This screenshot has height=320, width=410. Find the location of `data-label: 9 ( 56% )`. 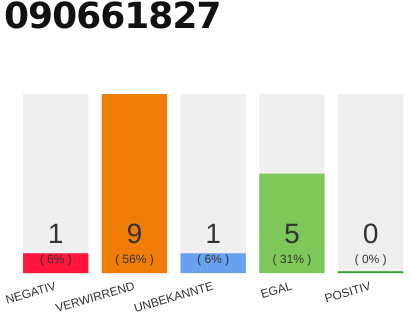

data-label: 9 ( 56% ) is located at coordinates (134, 242).